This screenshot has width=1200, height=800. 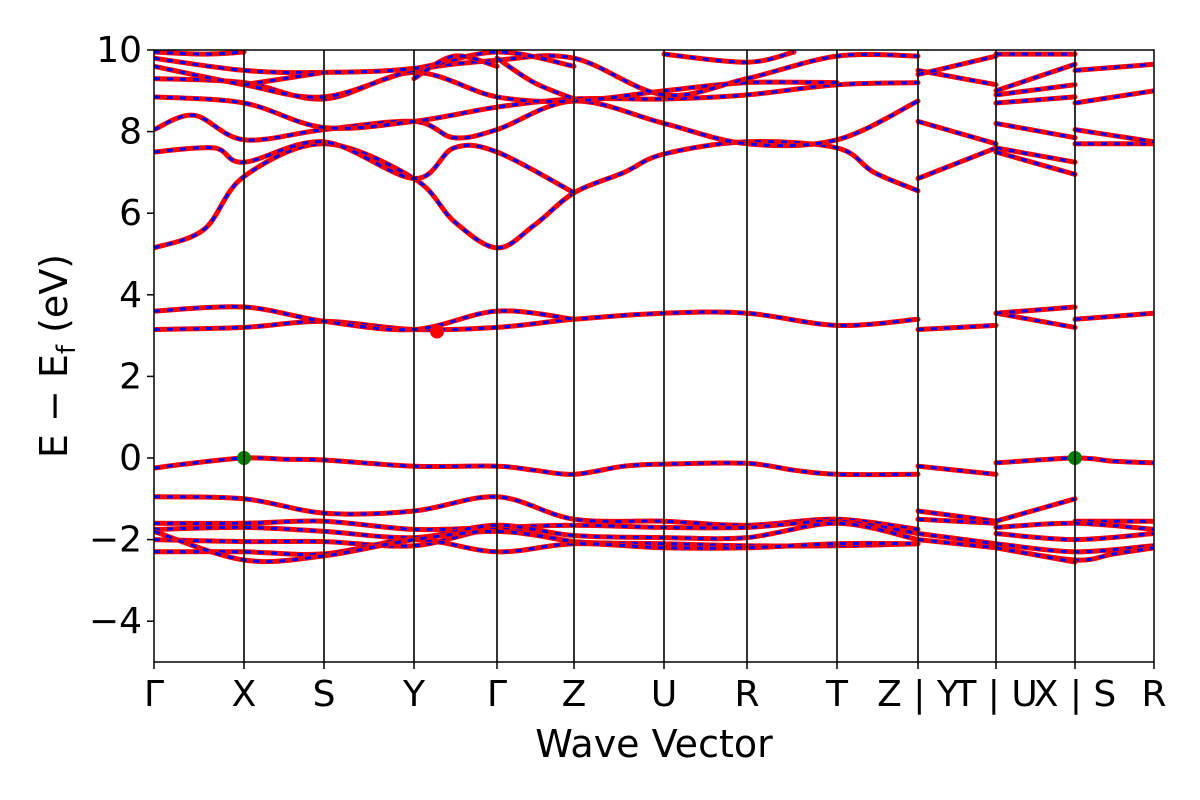 What do you see at coordinates (130, 213) in the screenshot?
I see `y-tick-label: 6` at bounding box center [130, 213].